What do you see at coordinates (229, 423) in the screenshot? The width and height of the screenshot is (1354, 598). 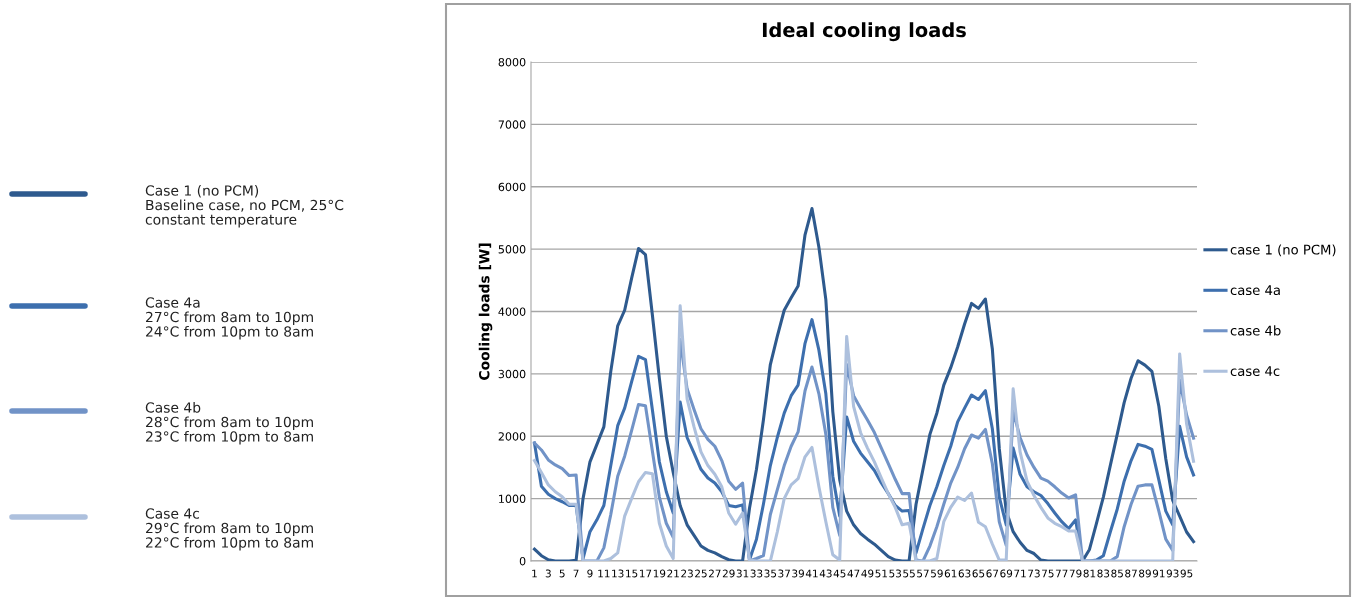 I see `text: Case 4b 28°C from 8am to 10pm 23°C from 10pm to 8am` at bounding box center [229, 423].